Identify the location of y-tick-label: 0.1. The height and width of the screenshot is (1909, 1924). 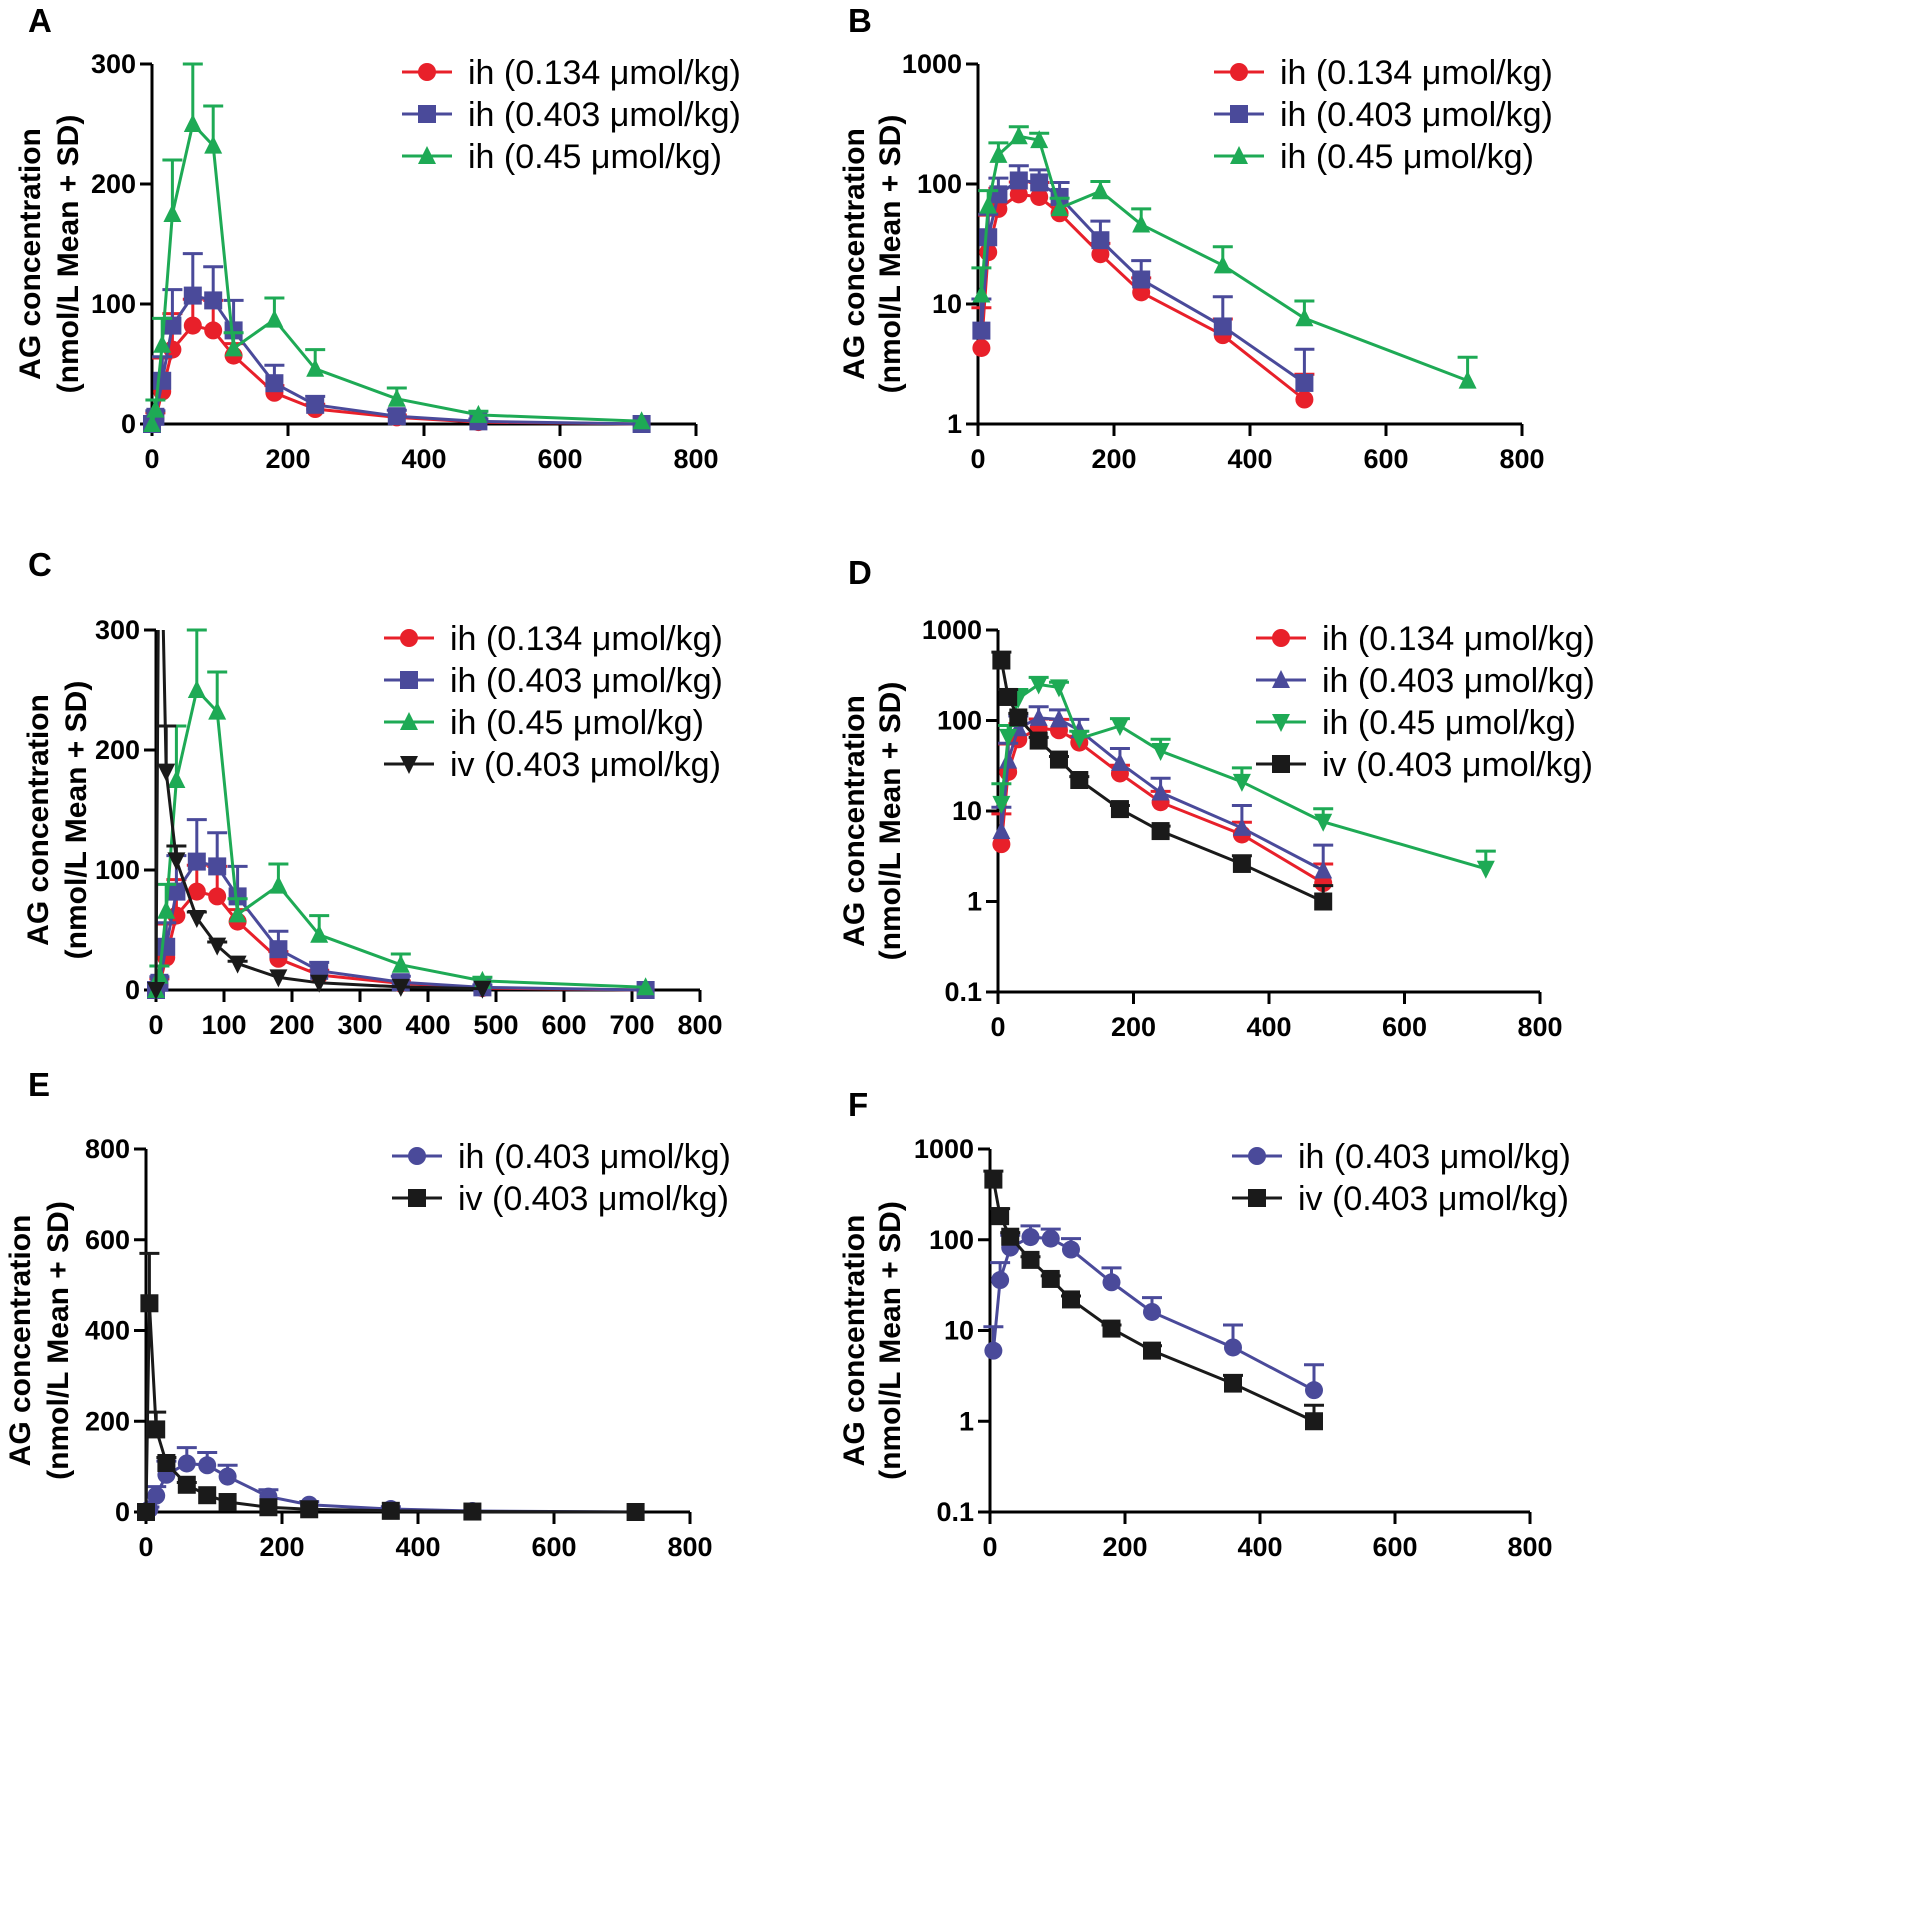
(963, 992).